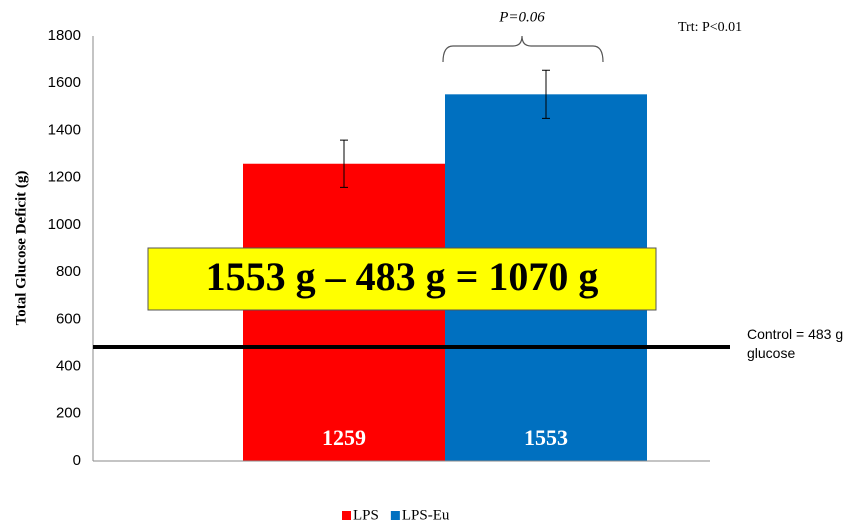  What do you see at coordinates (344, 312) in the screenshot?
I see `bar` at bounding box center [344, 312].